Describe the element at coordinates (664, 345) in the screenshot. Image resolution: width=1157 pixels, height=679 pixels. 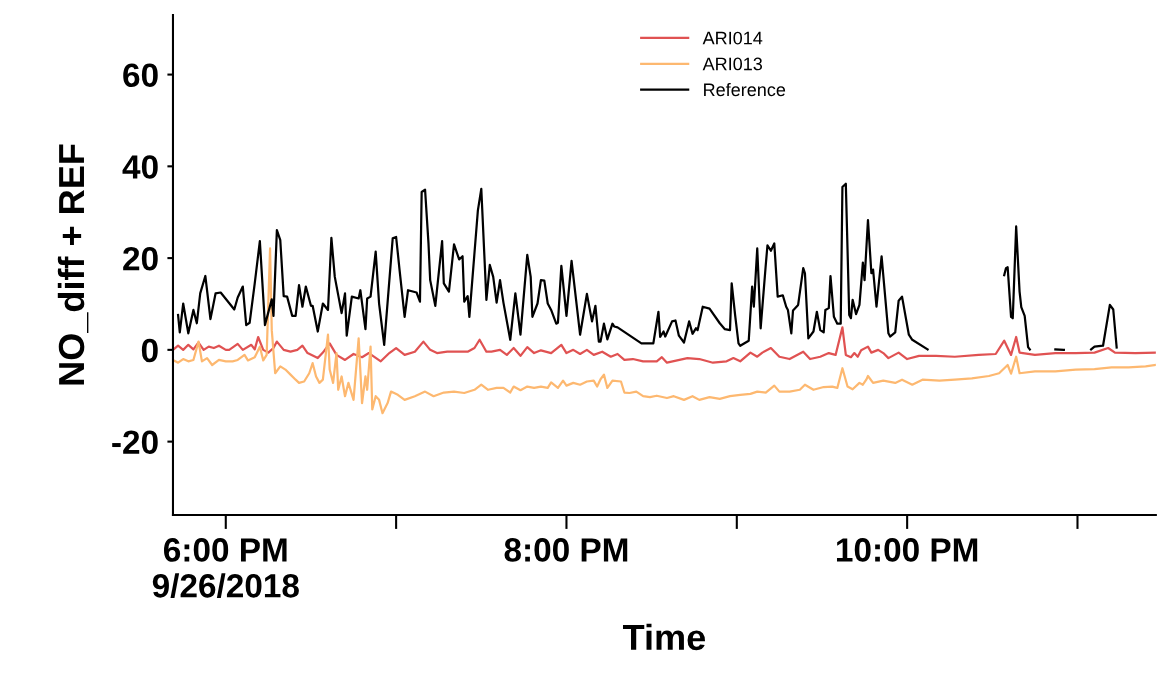
I see `line-series` at that location.